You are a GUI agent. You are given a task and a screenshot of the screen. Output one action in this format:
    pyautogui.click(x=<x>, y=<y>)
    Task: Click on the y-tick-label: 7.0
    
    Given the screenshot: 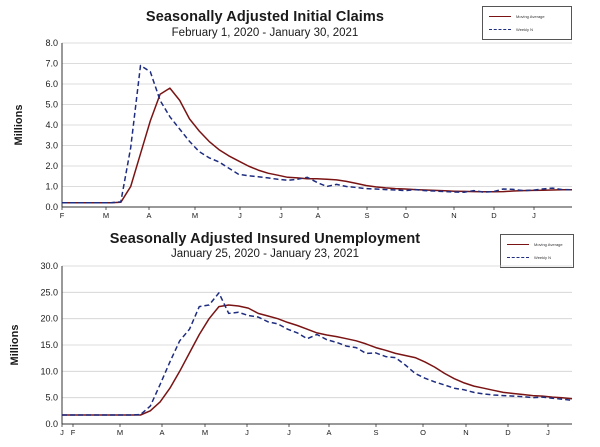 What is the action you would take?
    pyautogui.click(x=51, y=64)
    